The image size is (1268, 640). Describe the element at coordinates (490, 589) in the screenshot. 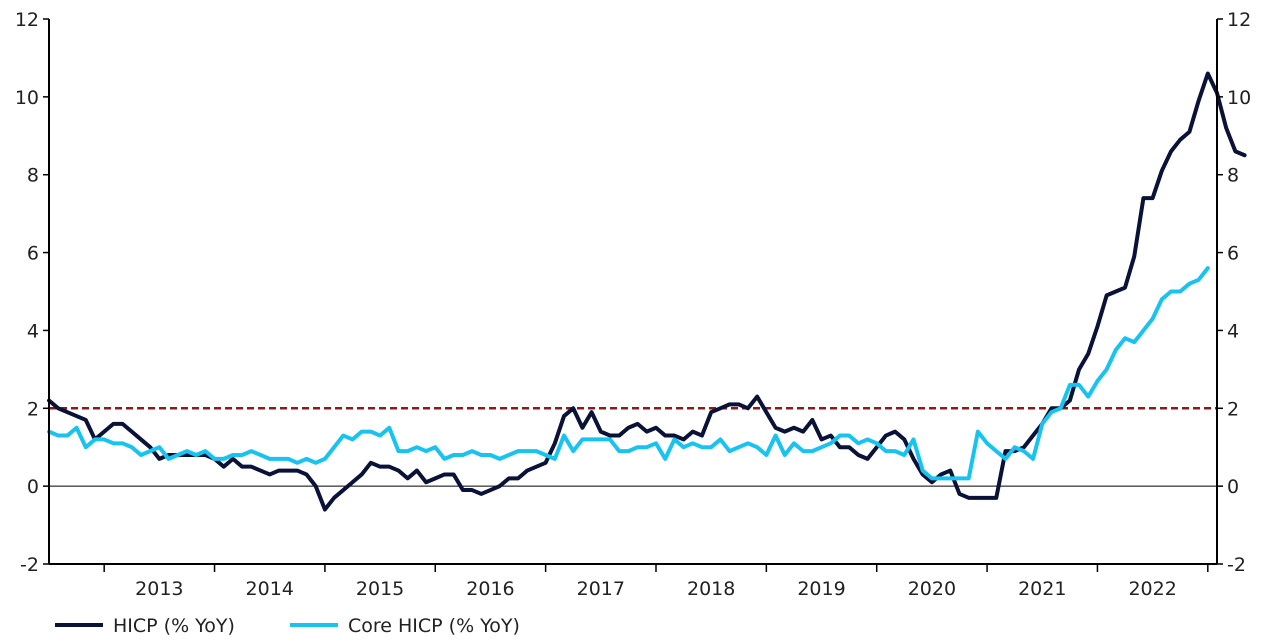

I see `x-year-label: 2016` at that location.